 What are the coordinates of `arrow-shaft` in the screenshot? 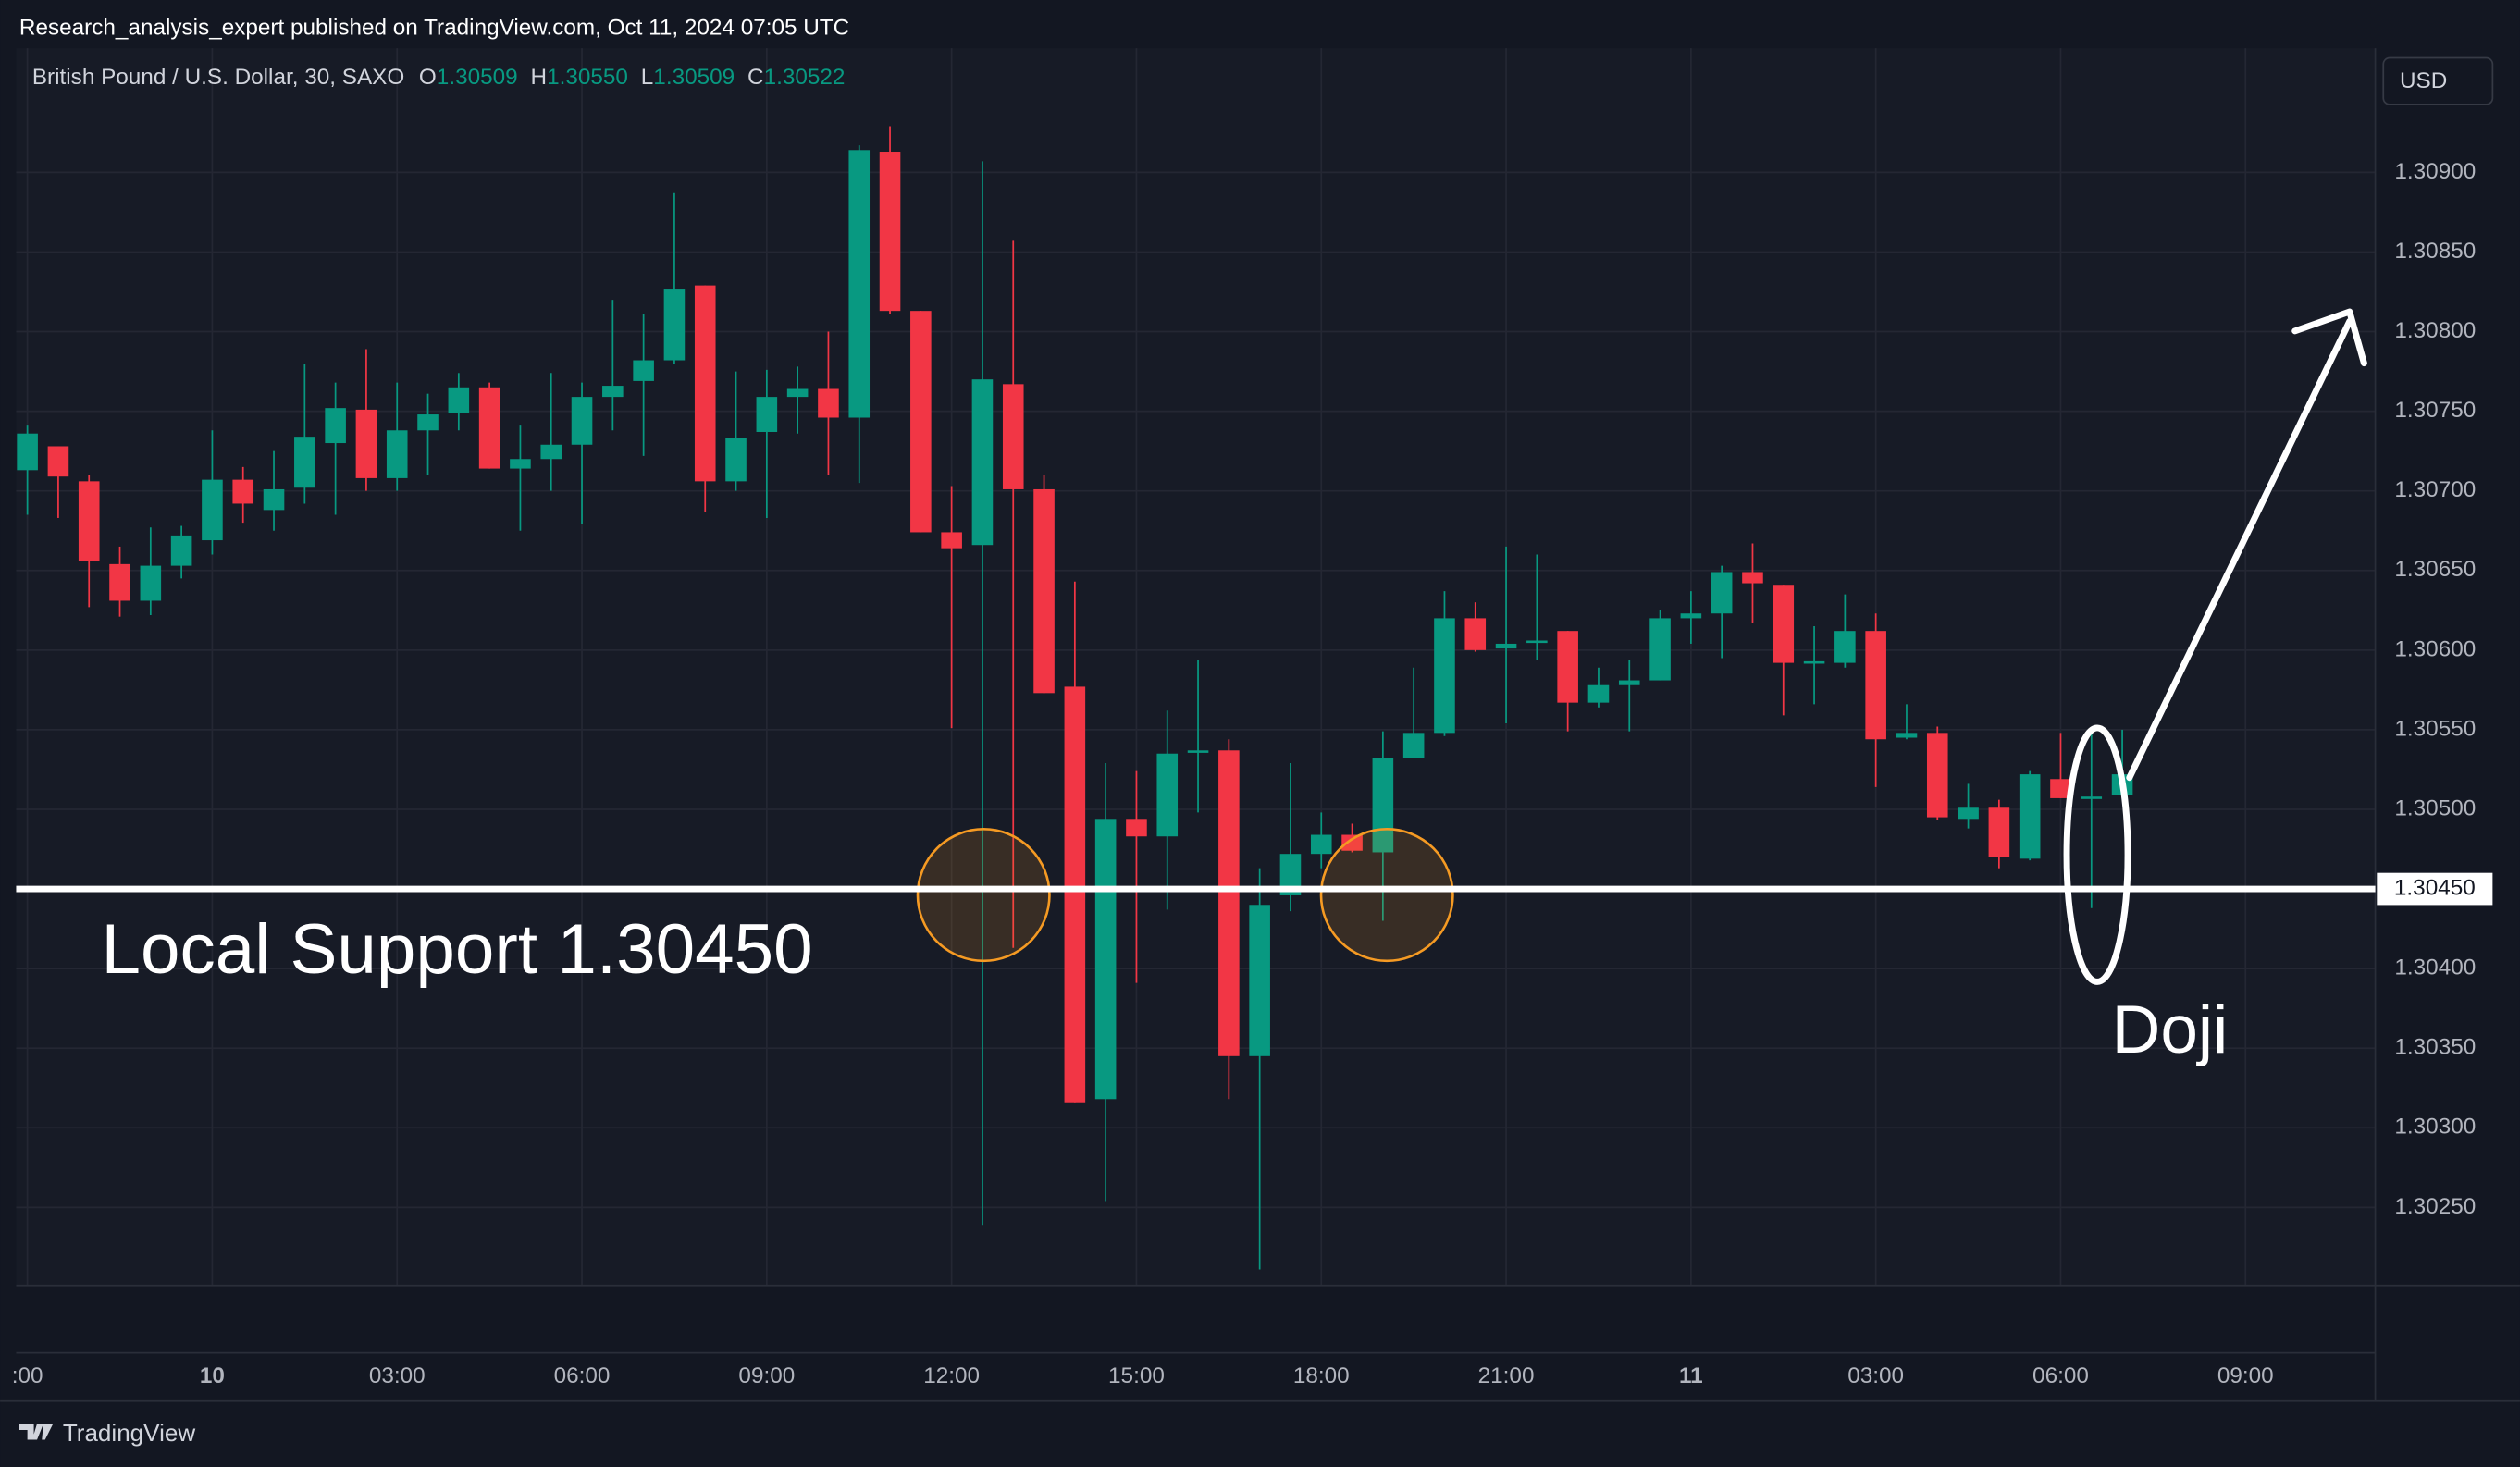 It's located at (2239, 549).